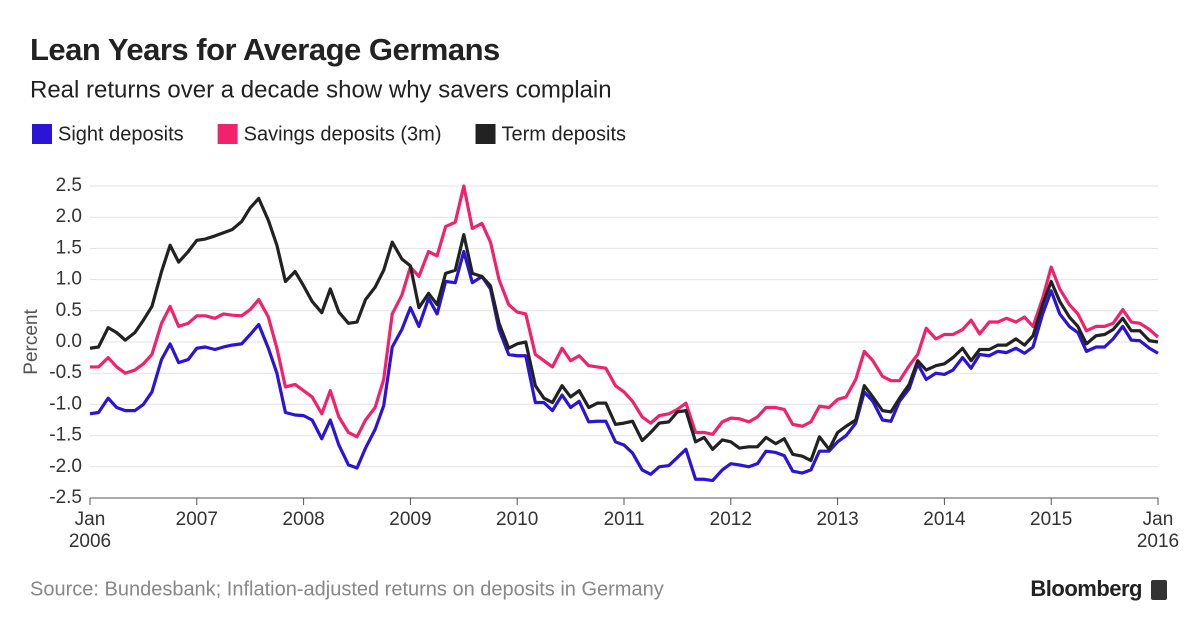 The height and width of the screenshot is (634, 1200). What do you see at coordinates (837, 519) in the screenshot?
I see `x-tick-label: 2013` at bounding box center [837, 519].